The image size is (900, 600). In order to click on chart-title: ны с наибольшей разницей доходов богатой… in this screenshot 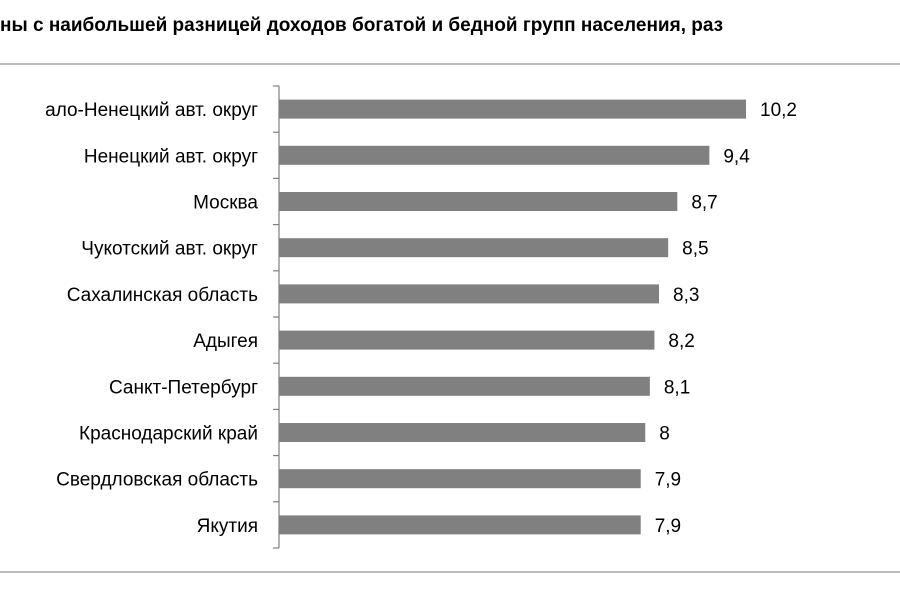, I will do `click(361, 25)`.